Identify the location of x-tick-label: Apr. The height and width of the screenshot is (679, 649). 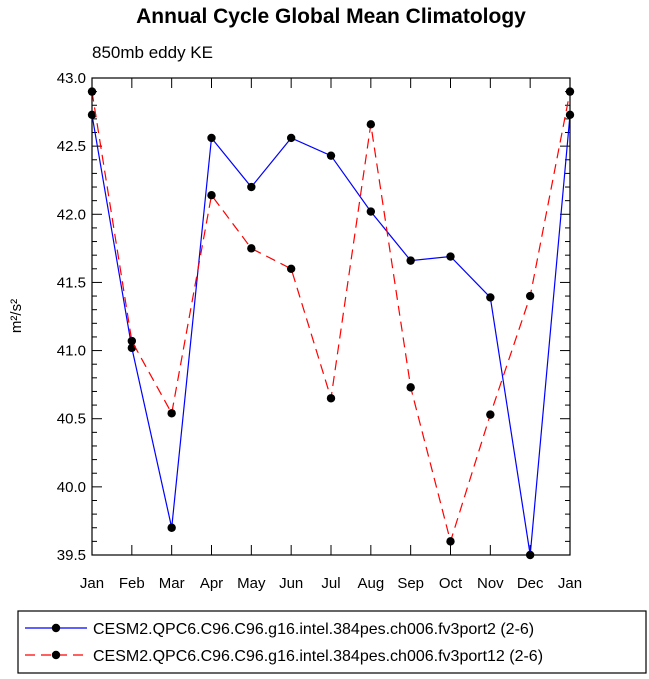
(211, 583).